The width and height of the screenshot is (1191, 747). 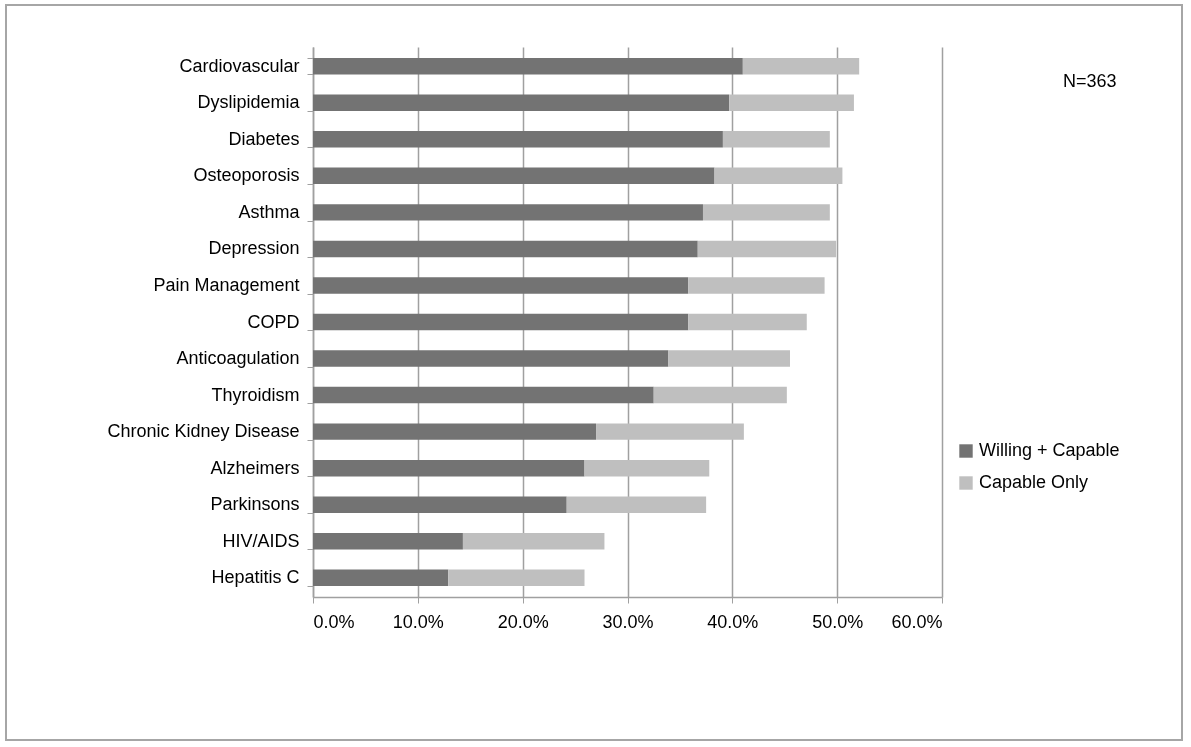 I want to click on y-tick-label: Asthma, so click(x=269, y=211).